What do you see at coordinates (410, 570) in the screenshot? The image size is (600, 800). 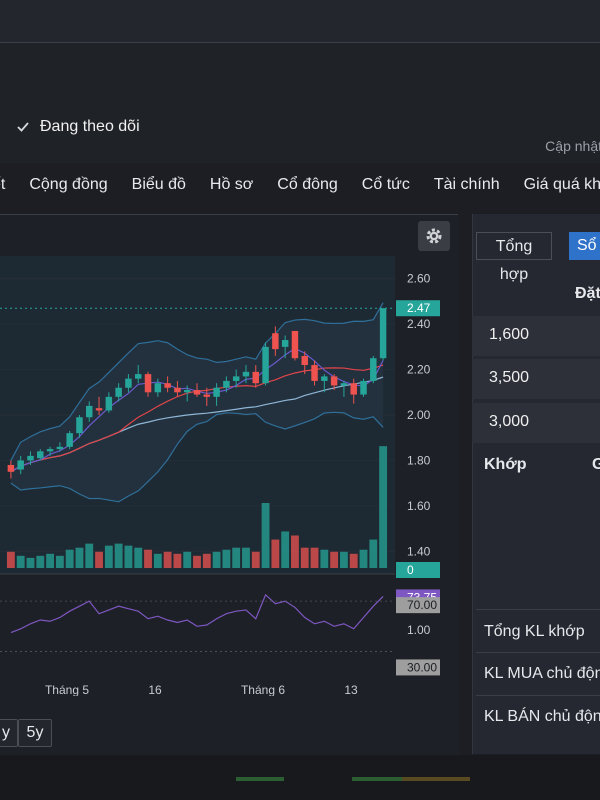 I see `volume-badge: 0` at bounding box center [410, 570].